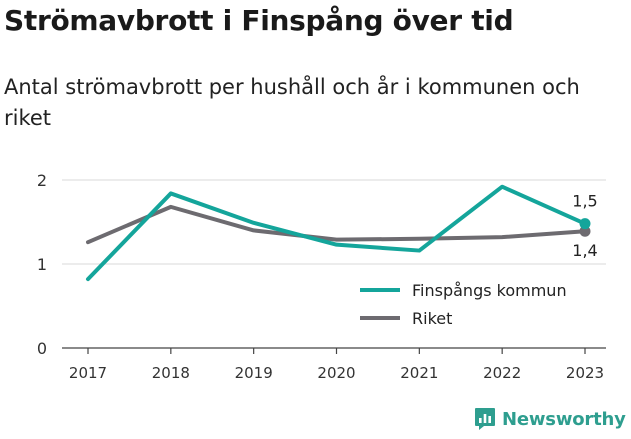  I want to click on y-tick-label: 1, so click(42, 264).